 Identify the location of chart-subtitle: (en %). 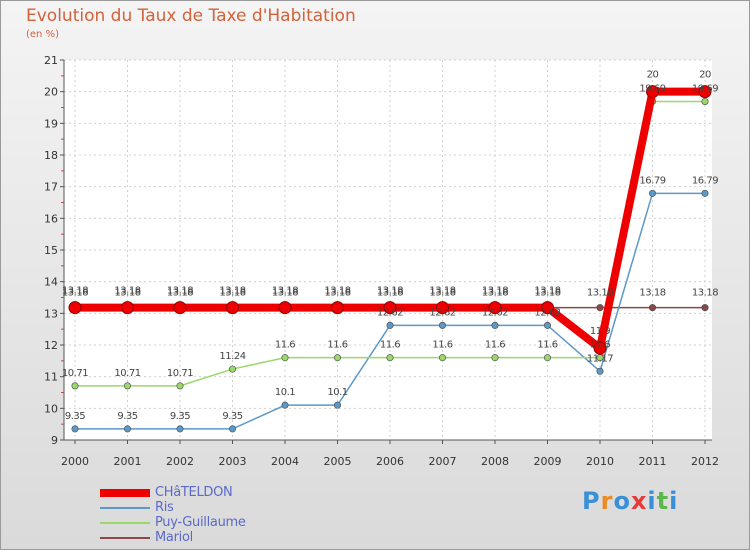
(42, 34).